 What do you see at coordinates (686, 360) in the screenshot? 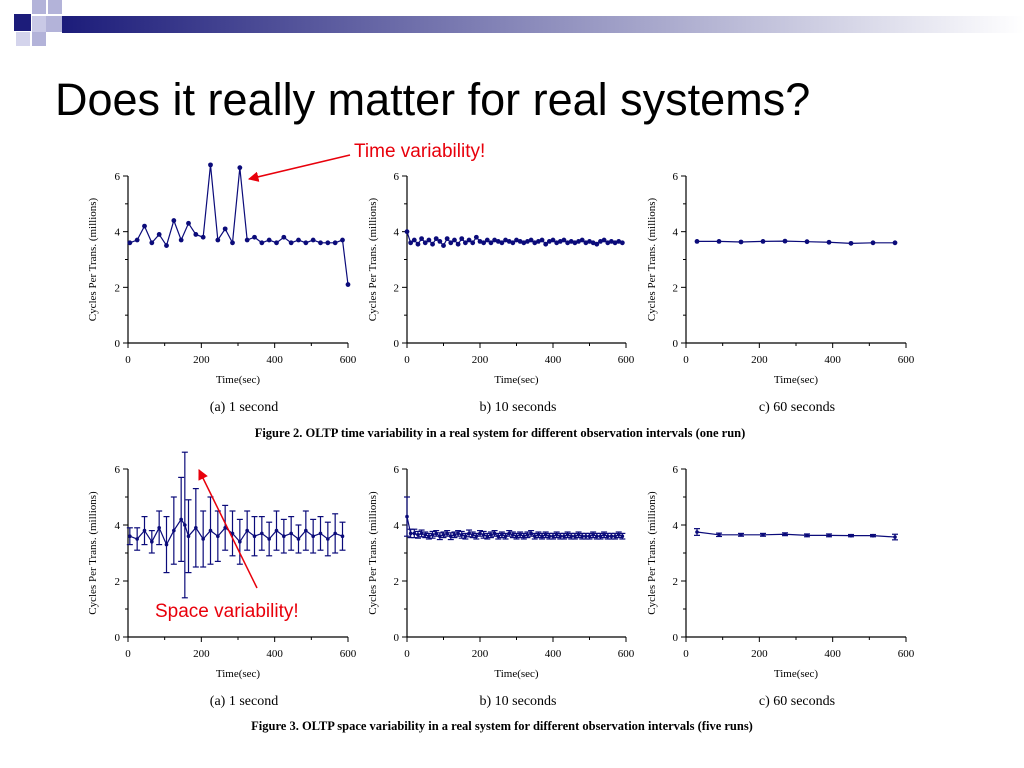
I see `fig2-c-xtick-label: 0` at bounding box center [686, 360].